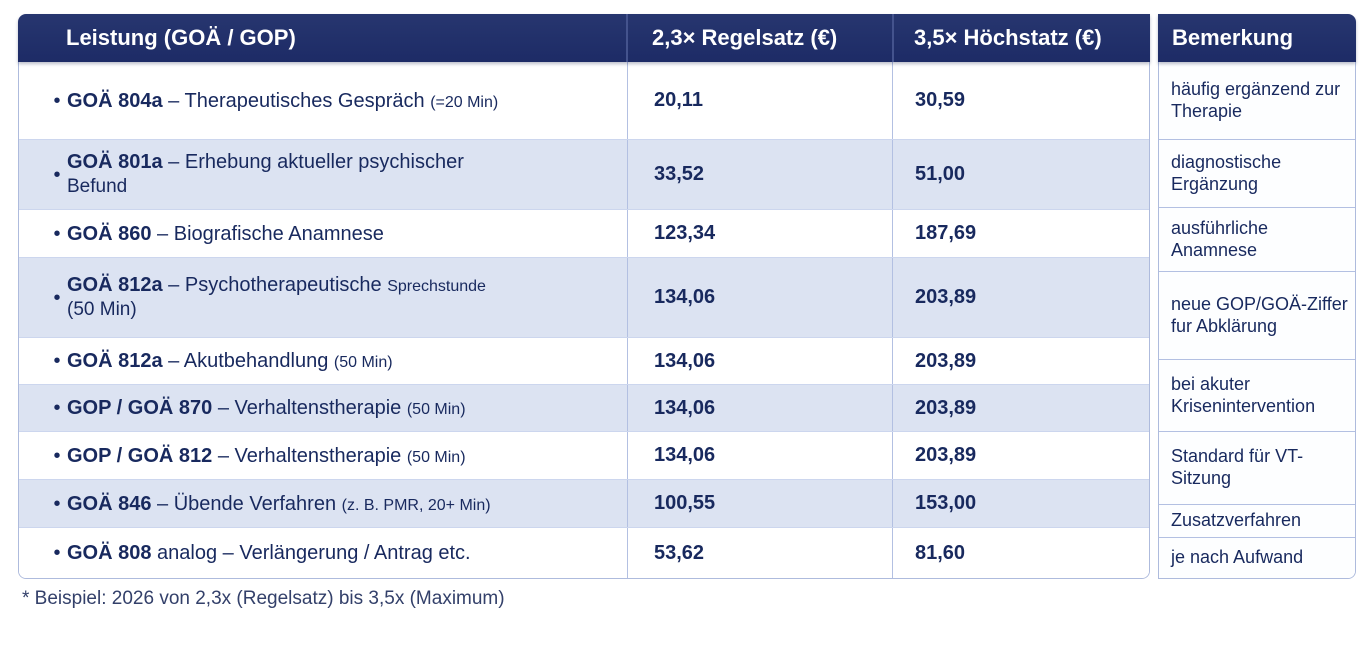 This screenshot has height=645, width=1364. I want to click on bemerkung-cell: häufig ergänzend zur Therapie, so click(1257, 101).